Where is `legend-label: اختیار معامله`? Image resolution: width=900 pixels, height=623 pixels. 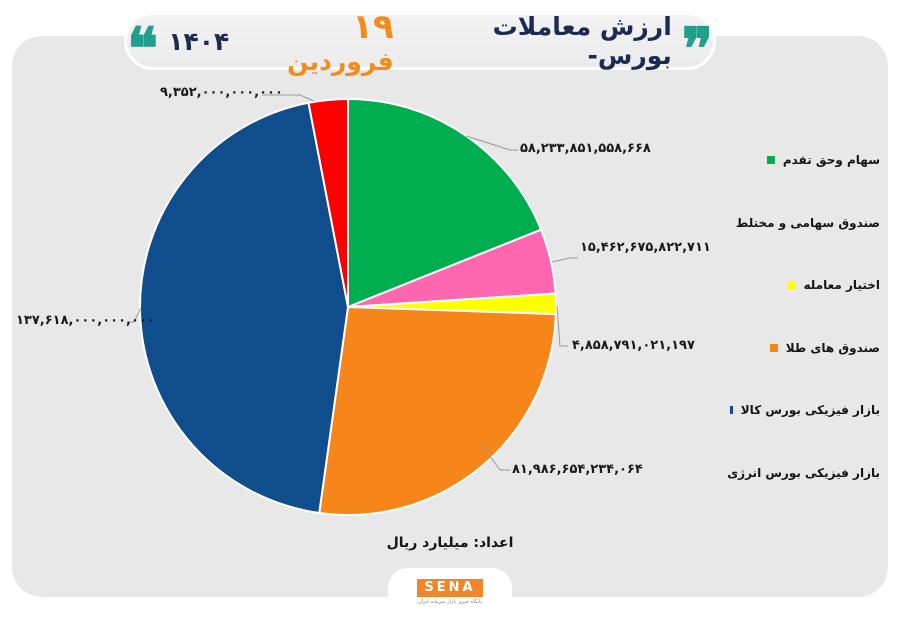 legend-label: اختیار معامله is located at coordinates (841, 285).